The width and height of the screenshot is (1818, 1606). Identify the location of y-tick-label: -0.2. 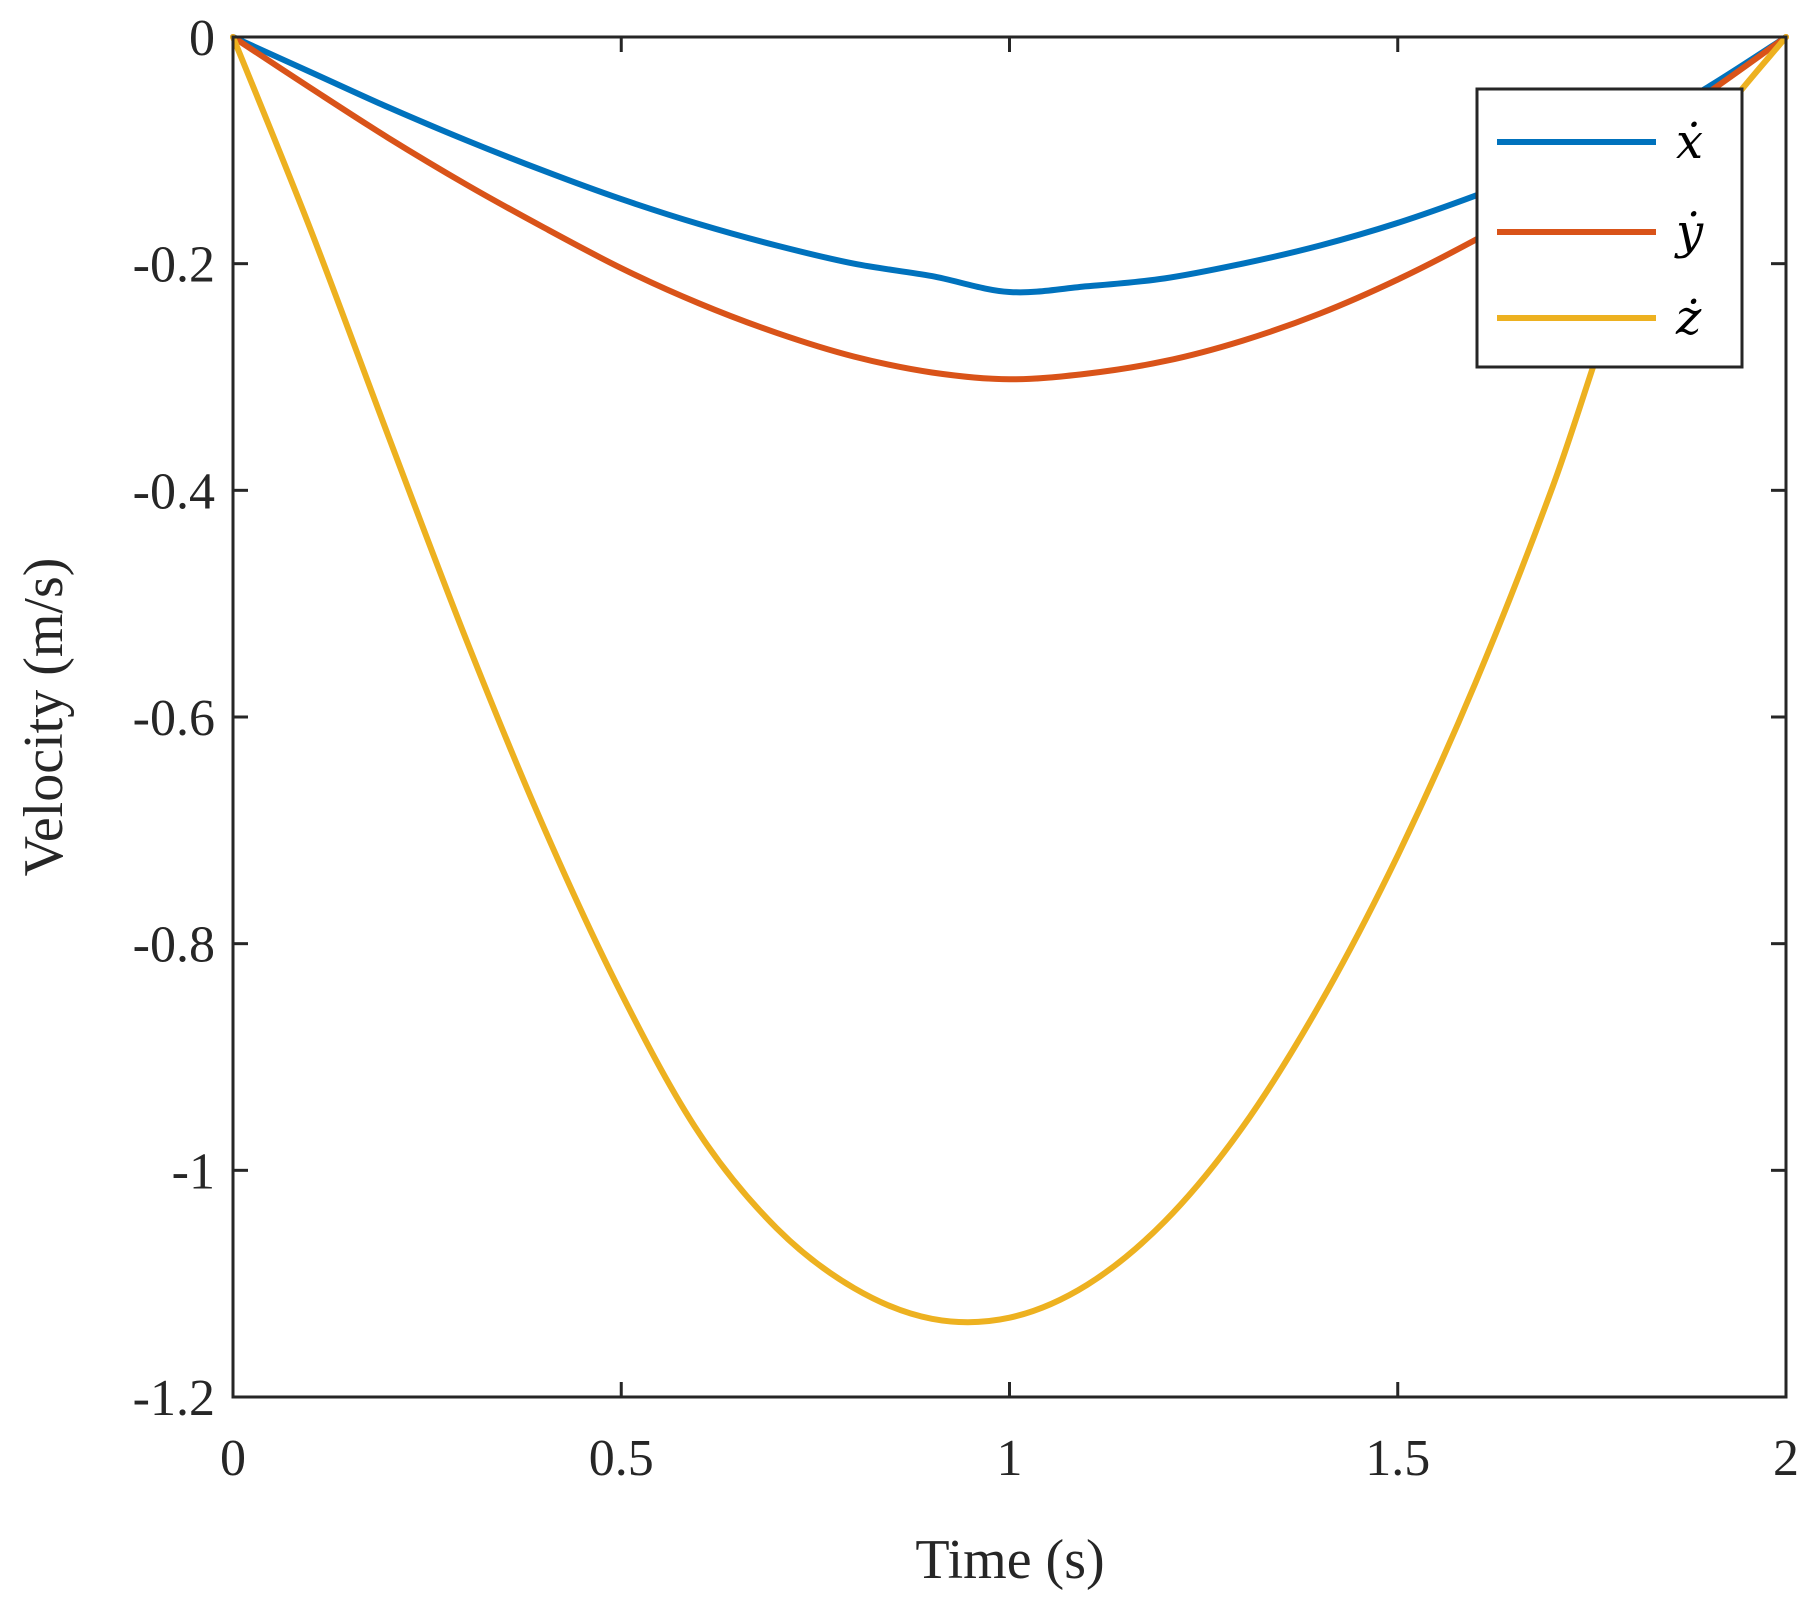
(174, 265).